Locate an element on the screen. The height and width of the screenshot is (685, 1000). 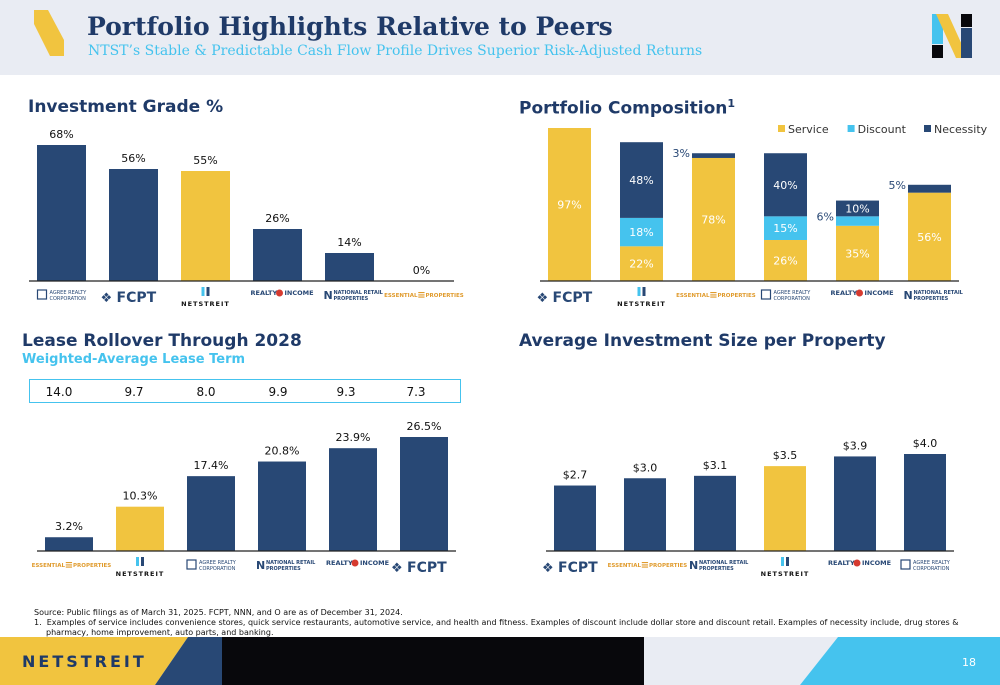
data-label: 48% is located at coordinates (641, 180).